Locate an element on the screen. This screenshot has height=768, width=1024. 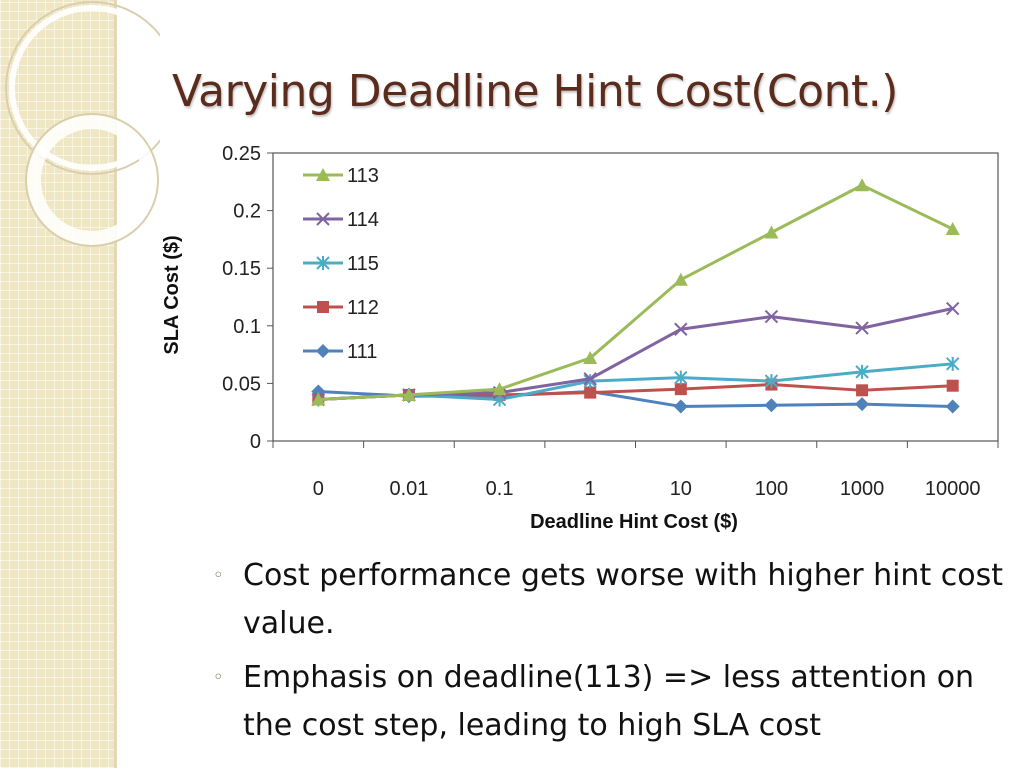
y-tick-label: 0.05 is located at coordinates (241, 384).